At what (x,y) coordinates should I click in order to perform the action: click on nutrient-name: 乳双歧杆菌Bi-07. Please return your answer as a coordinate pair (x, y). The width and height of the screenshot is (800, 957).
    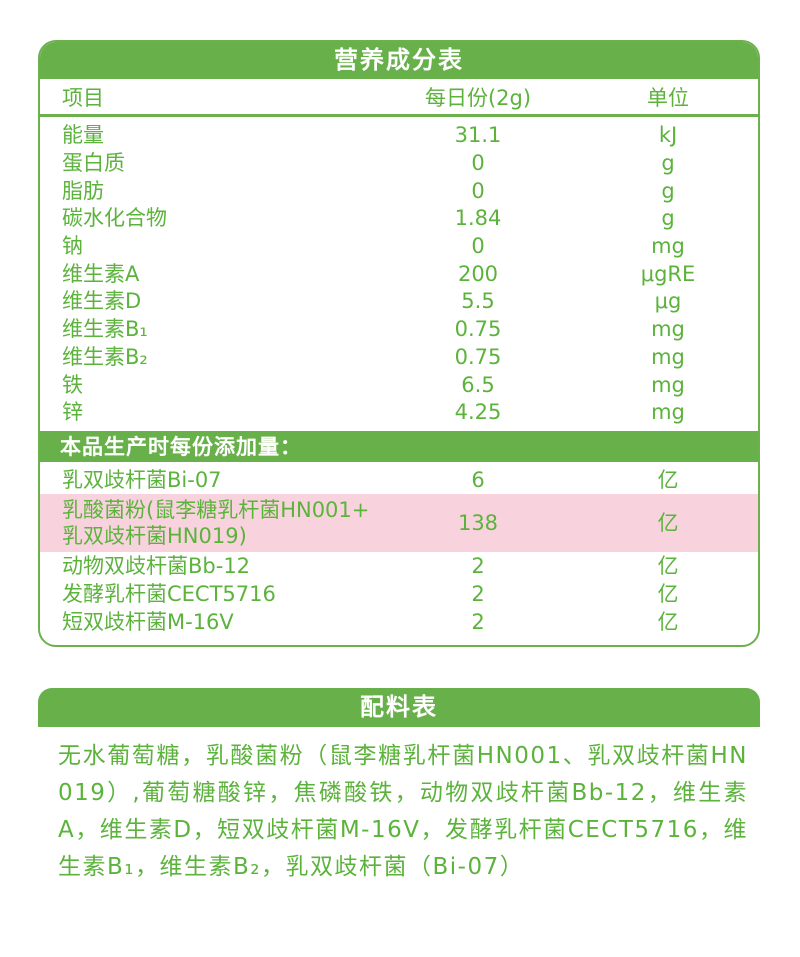
    Looking at the image, I should click on (142, 479).